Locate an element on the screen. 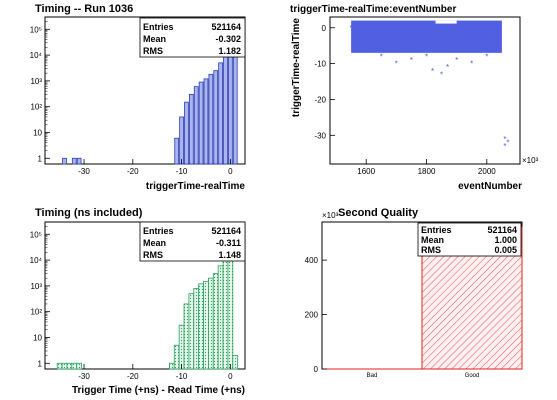 Image resolution: width=557 pixels, height=400 pixels. x-tick-label: Good is located at coordinates (472, 376).